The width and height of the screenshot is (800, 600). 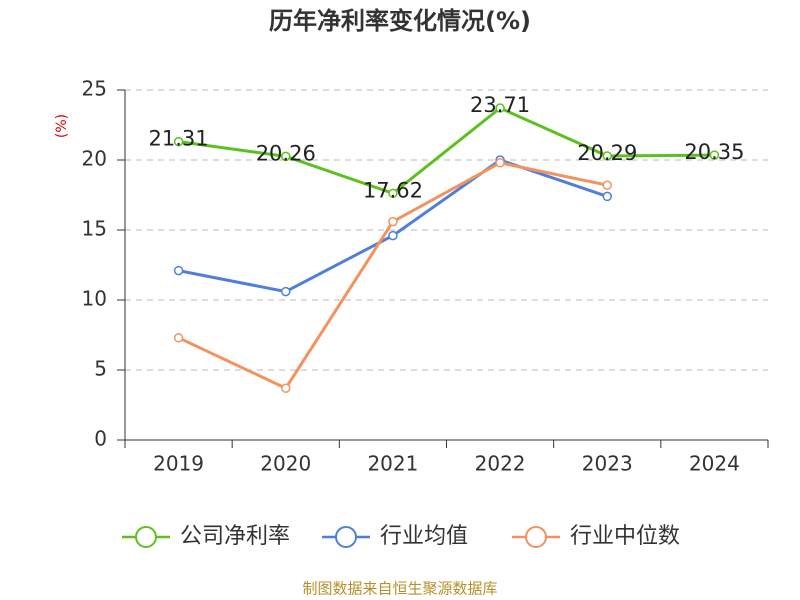 I want to click on y-tick-label: 10, so click(x=94, y=299).